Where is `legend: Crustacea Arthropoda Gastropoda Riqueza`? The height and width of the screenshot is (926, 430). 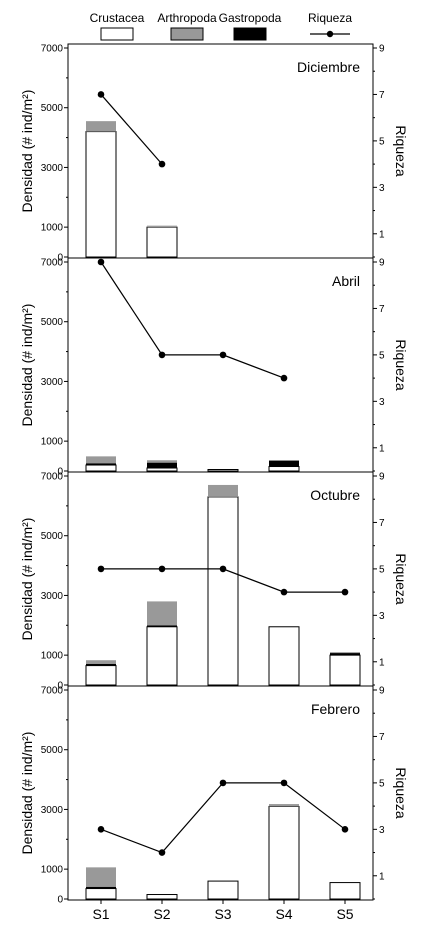 legend: Crustacea Arthropoda Gastropoda Riqueza is located at coordinates (221, 26).